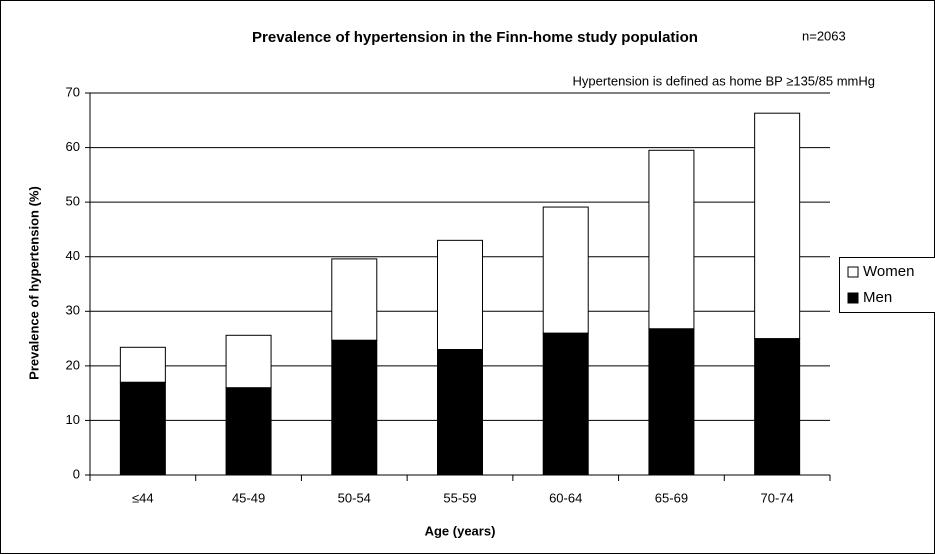 This screenshot has width=935, height=554. Describe the element at coordinates (565, 497) in the screenshot. I see `x-tick-label: 60-64` at that location.